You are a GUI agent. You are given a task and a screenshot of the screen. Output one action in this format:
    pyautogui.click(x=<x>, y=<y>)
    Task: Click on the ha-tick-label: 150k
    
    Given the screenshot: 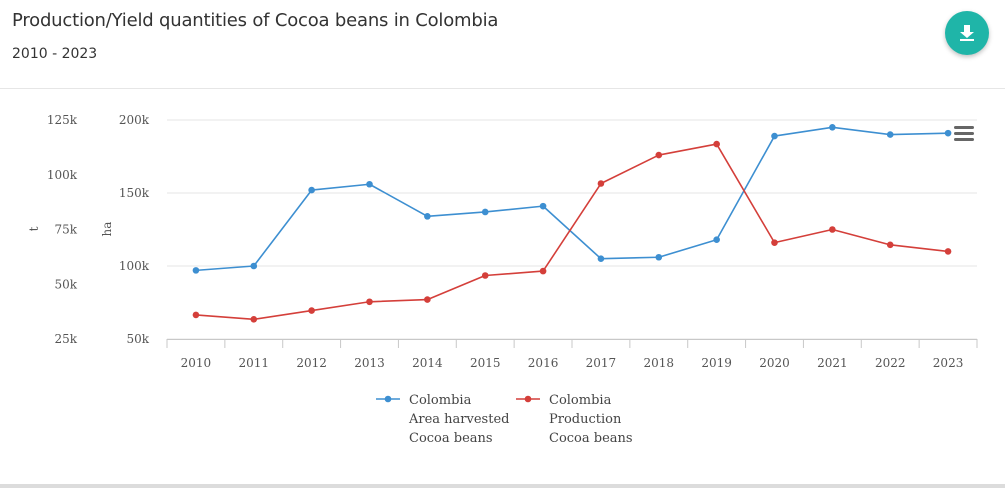 What is the action you would take?
    pyautogui.click(x=134, y=193)
    